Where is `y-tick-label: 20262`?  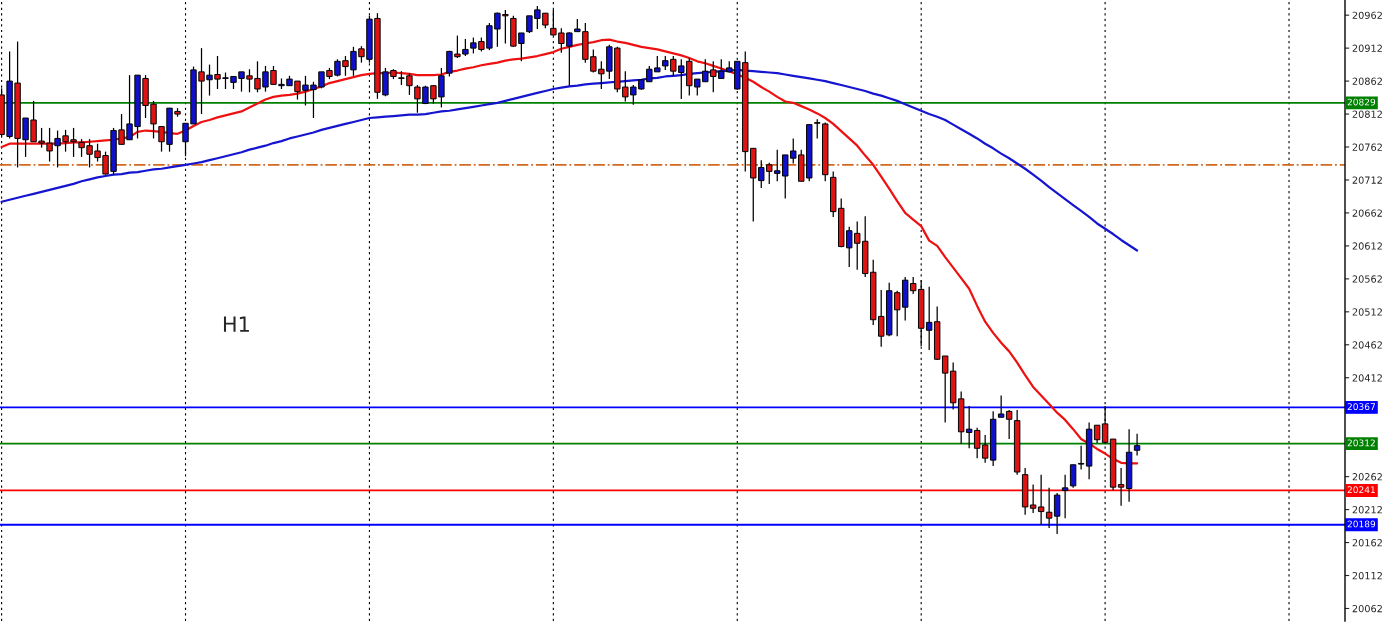
y-tick-label: 20262 is located at coordinates (1367, 477).